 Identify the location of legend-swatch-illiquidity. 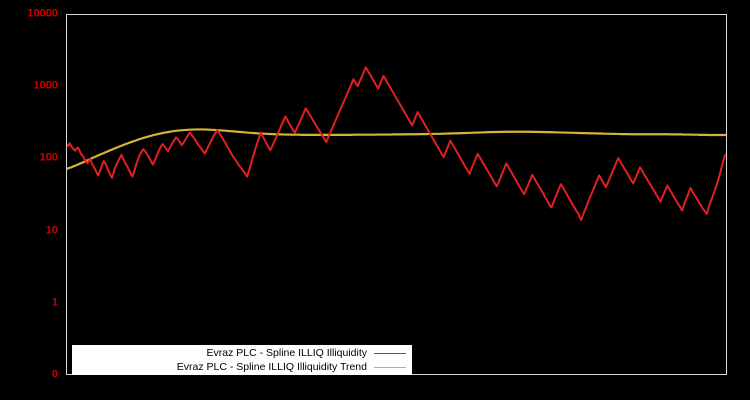
(390, 353).